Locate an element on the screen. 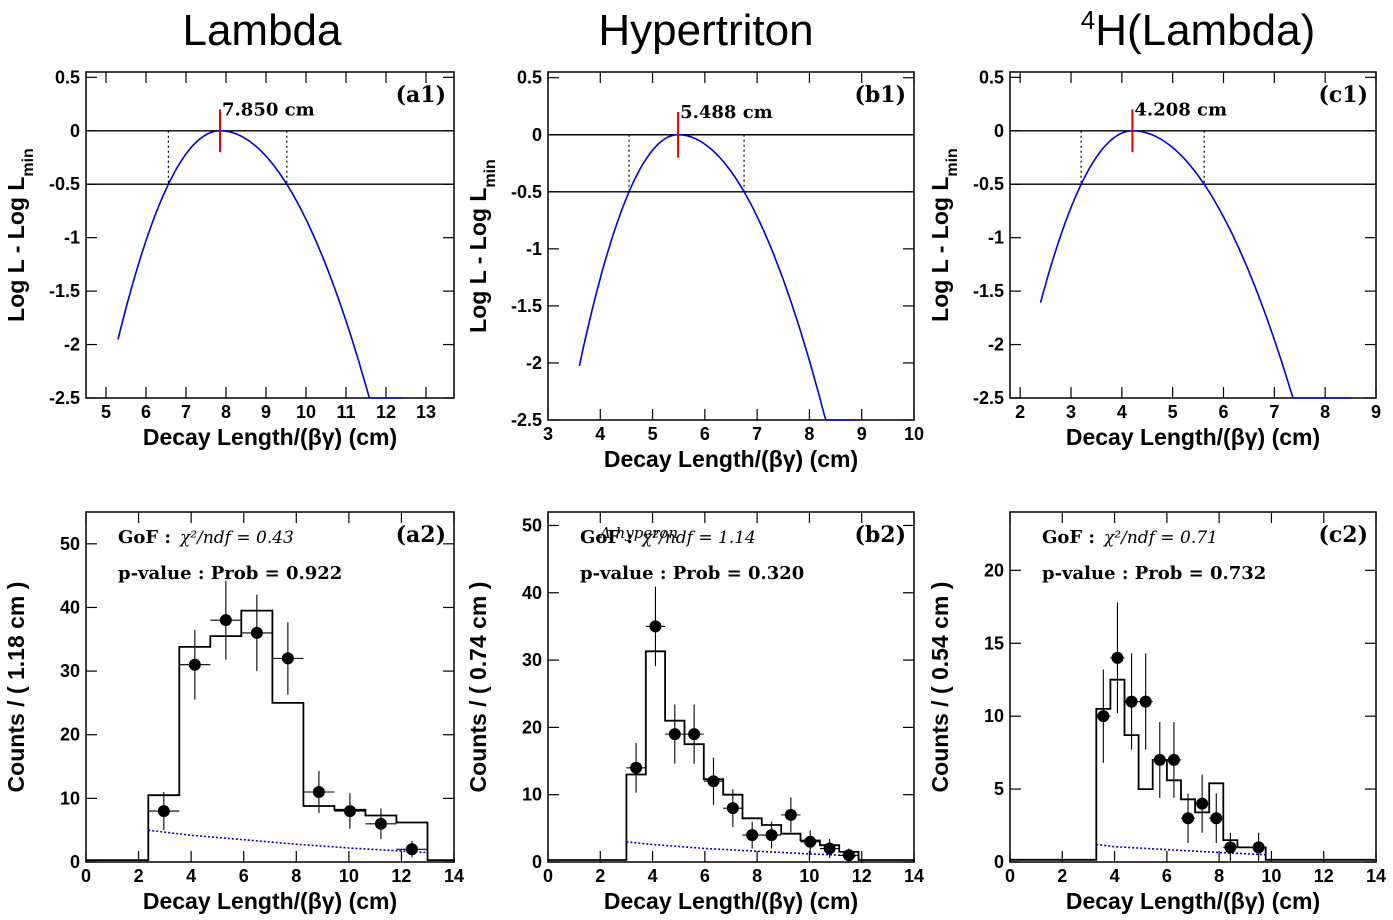  gof-value: χ²/ndf = 0.71 is located at coordinates (1160, 538).